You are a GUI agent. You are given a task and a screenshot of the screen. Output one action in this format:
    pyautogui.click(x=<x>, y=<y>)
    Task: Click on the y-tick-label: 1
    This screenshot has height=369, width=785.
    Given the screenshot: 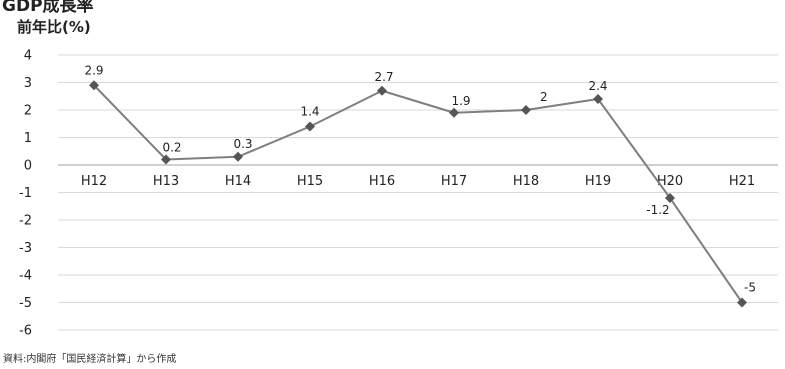 What is the action you would take?
    pyautogui.click(x=28, y=138)
    